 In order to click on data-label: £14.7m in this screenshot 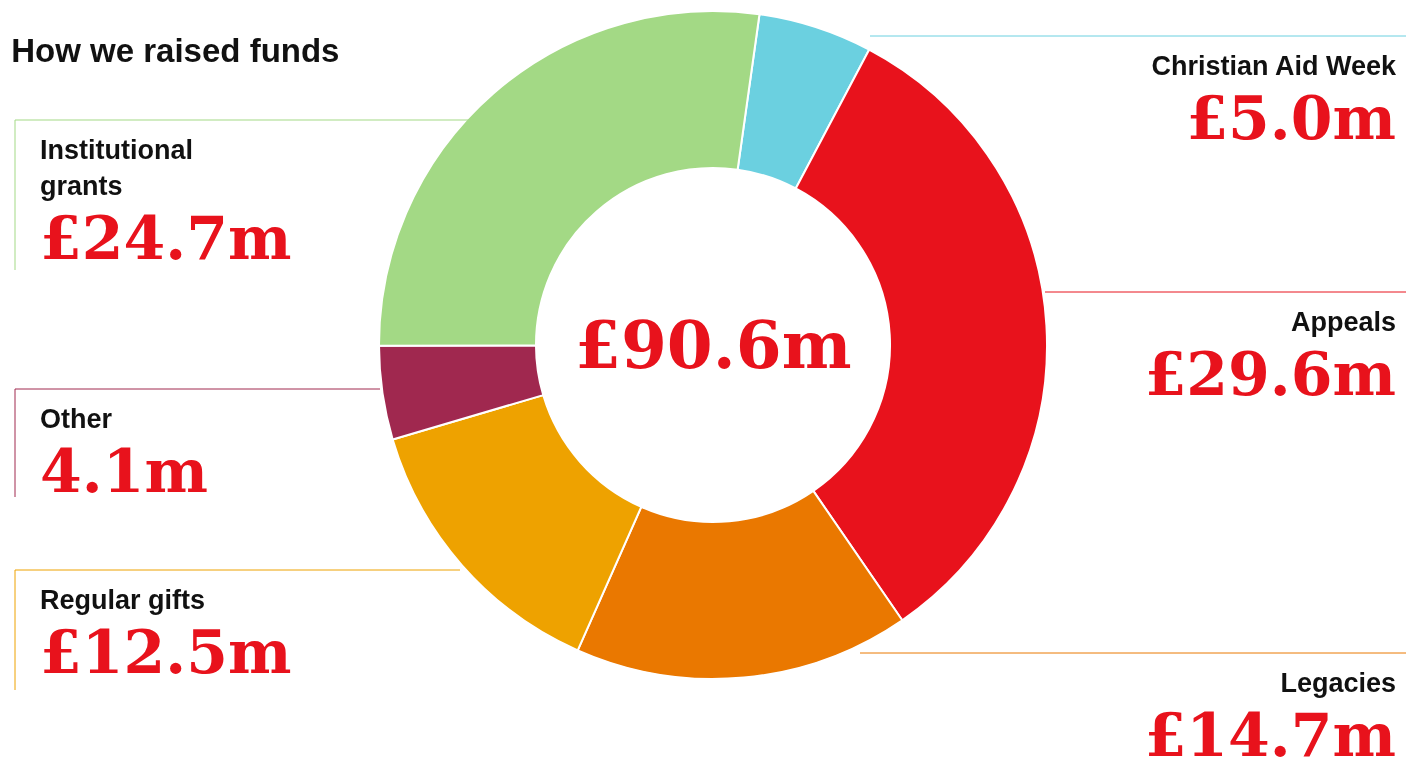, I will do `click(1270, 735)`.